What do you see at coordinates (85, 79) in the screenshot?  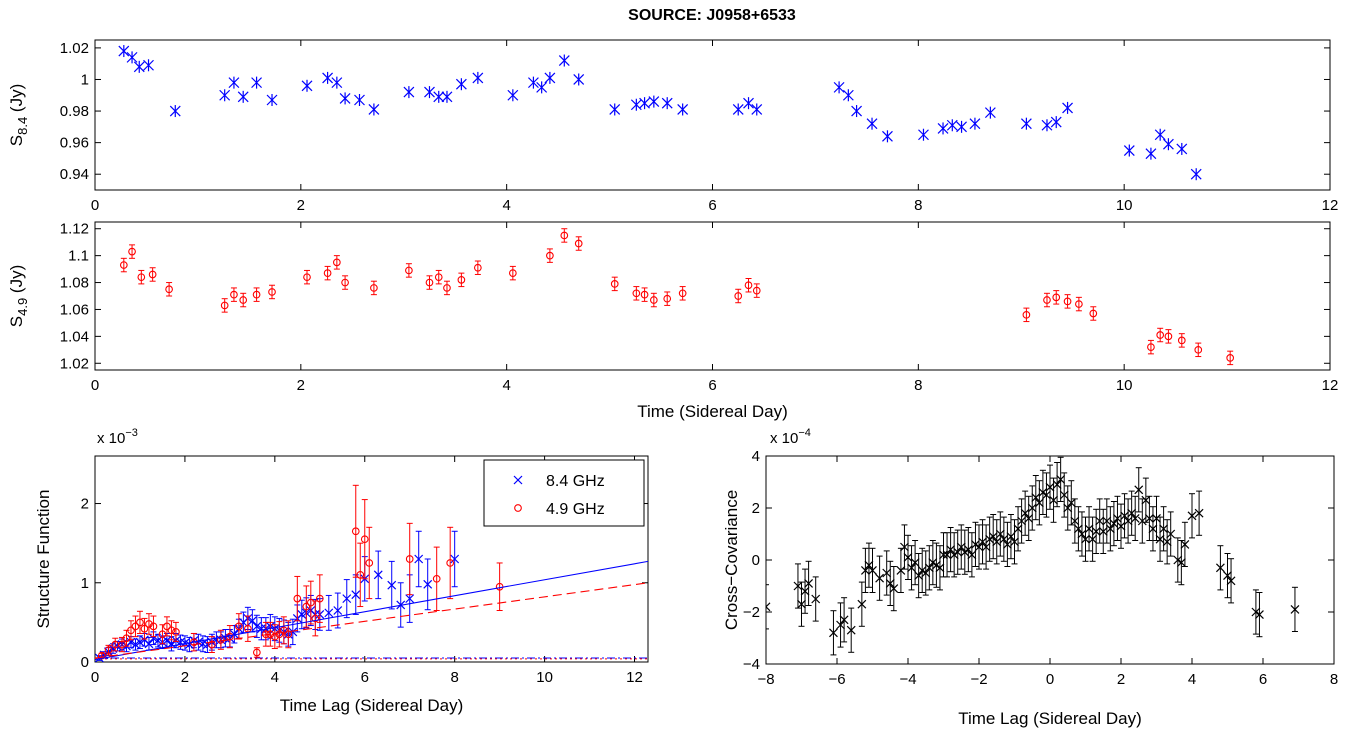 I see `y-tick-label: 1` at bounding box center [85, 79].